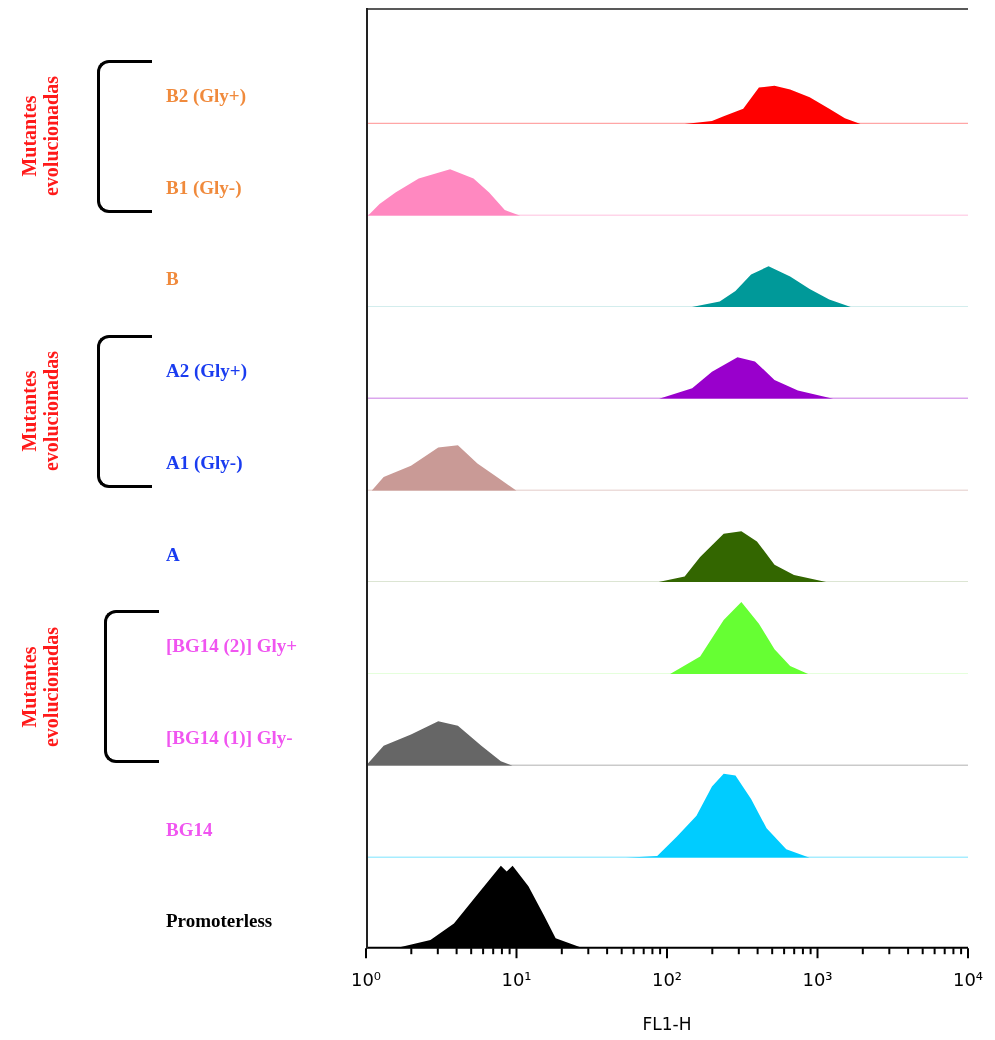 The height and width of the screenshot is (1040, 995). What do you see at coordinates (516, 979) in the screenshot?
I see `x-tick-label: 10¹` at bounding box center [516, 979].